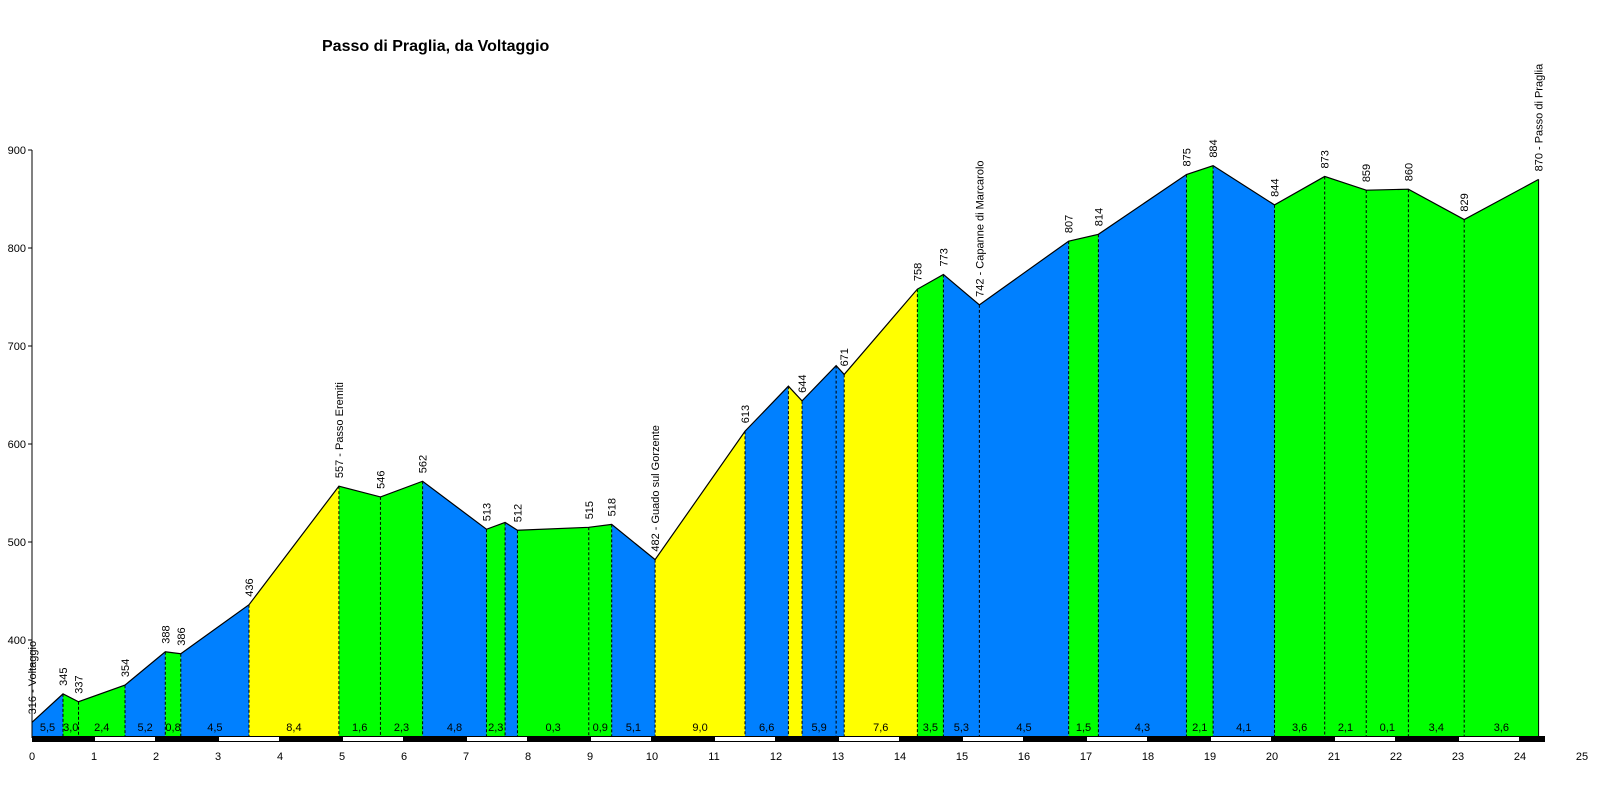  I want to click on point-label-15: 613, so click(746, 414).